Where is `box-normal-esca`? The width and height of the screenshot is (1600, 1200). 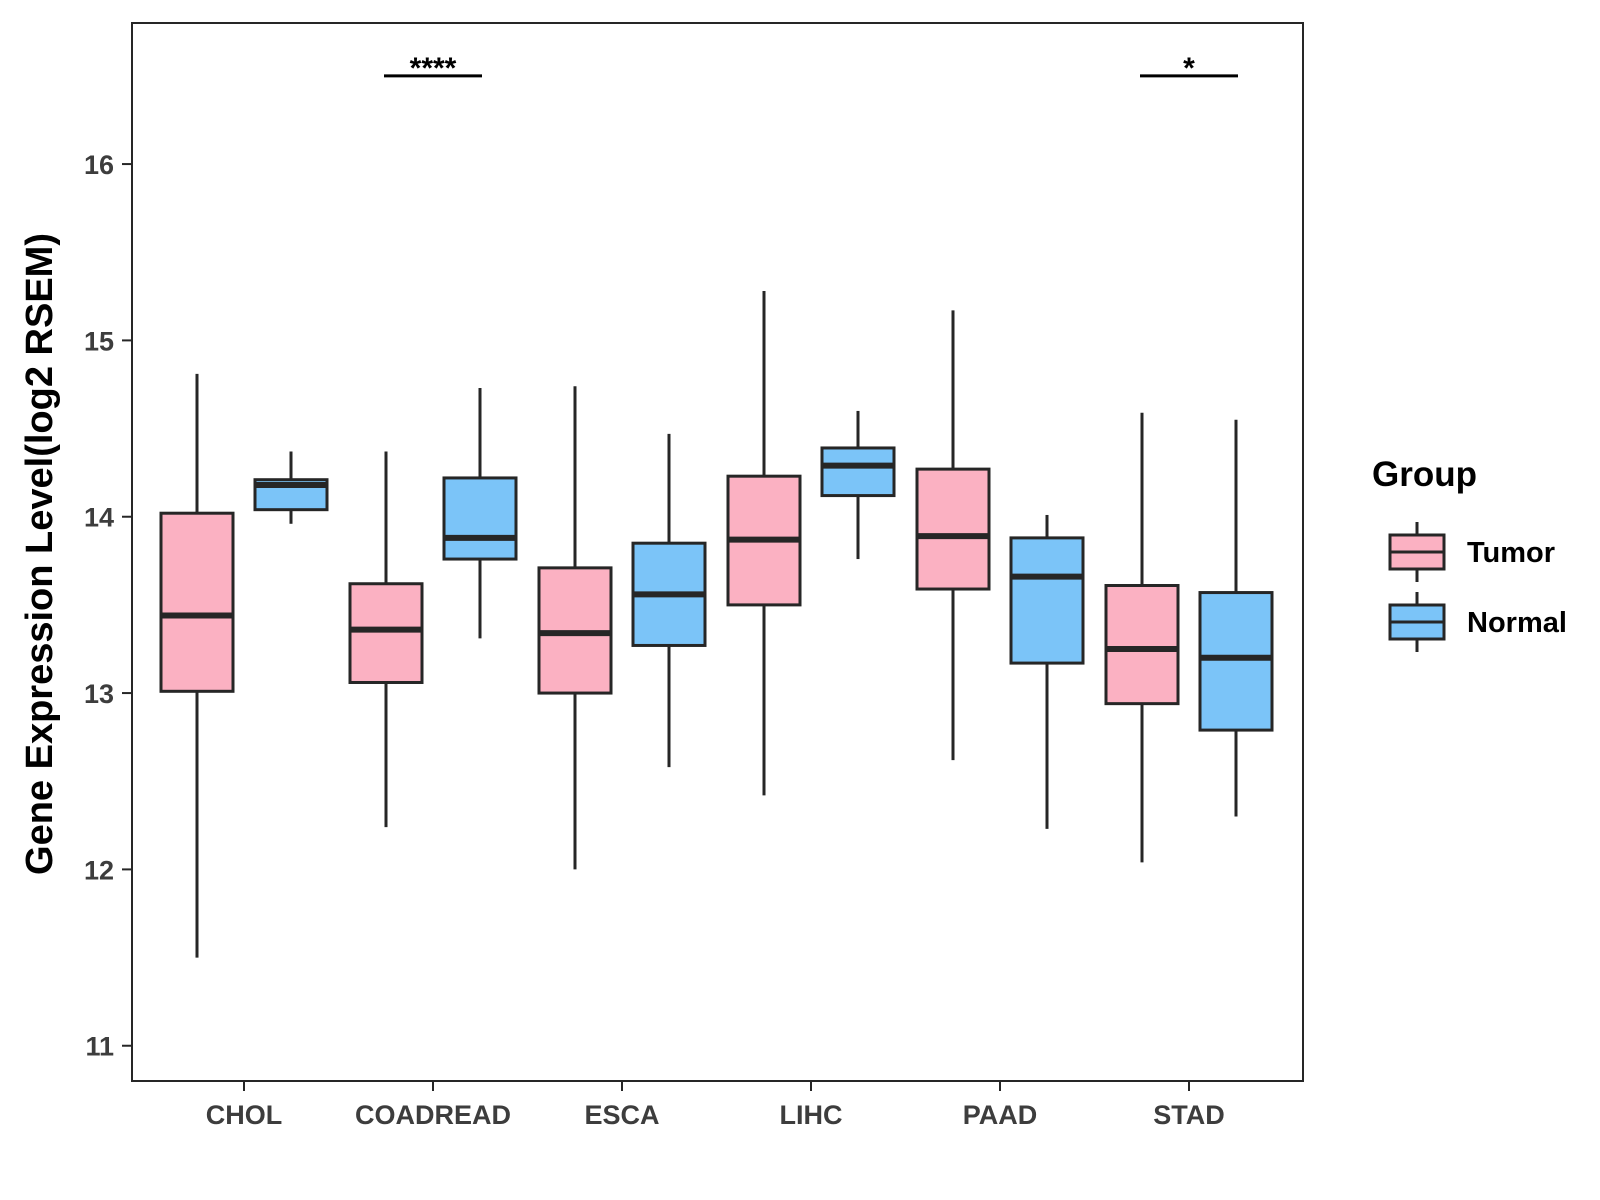
box-normal-esca is located at coordinates (669, 600).